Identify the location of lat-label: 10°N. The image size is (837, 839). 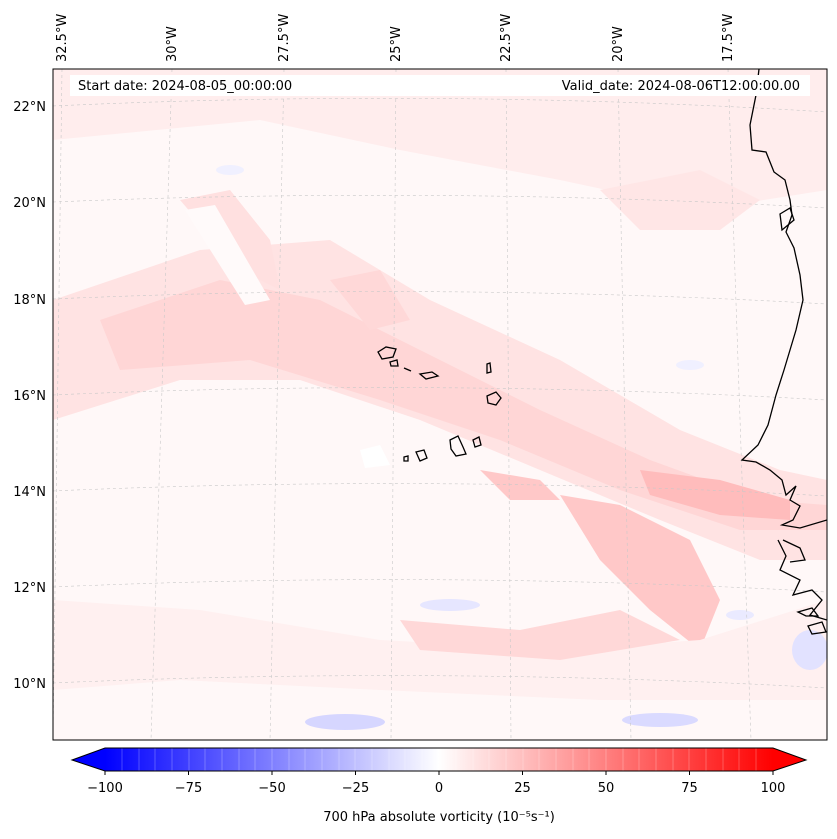
(29, 684).